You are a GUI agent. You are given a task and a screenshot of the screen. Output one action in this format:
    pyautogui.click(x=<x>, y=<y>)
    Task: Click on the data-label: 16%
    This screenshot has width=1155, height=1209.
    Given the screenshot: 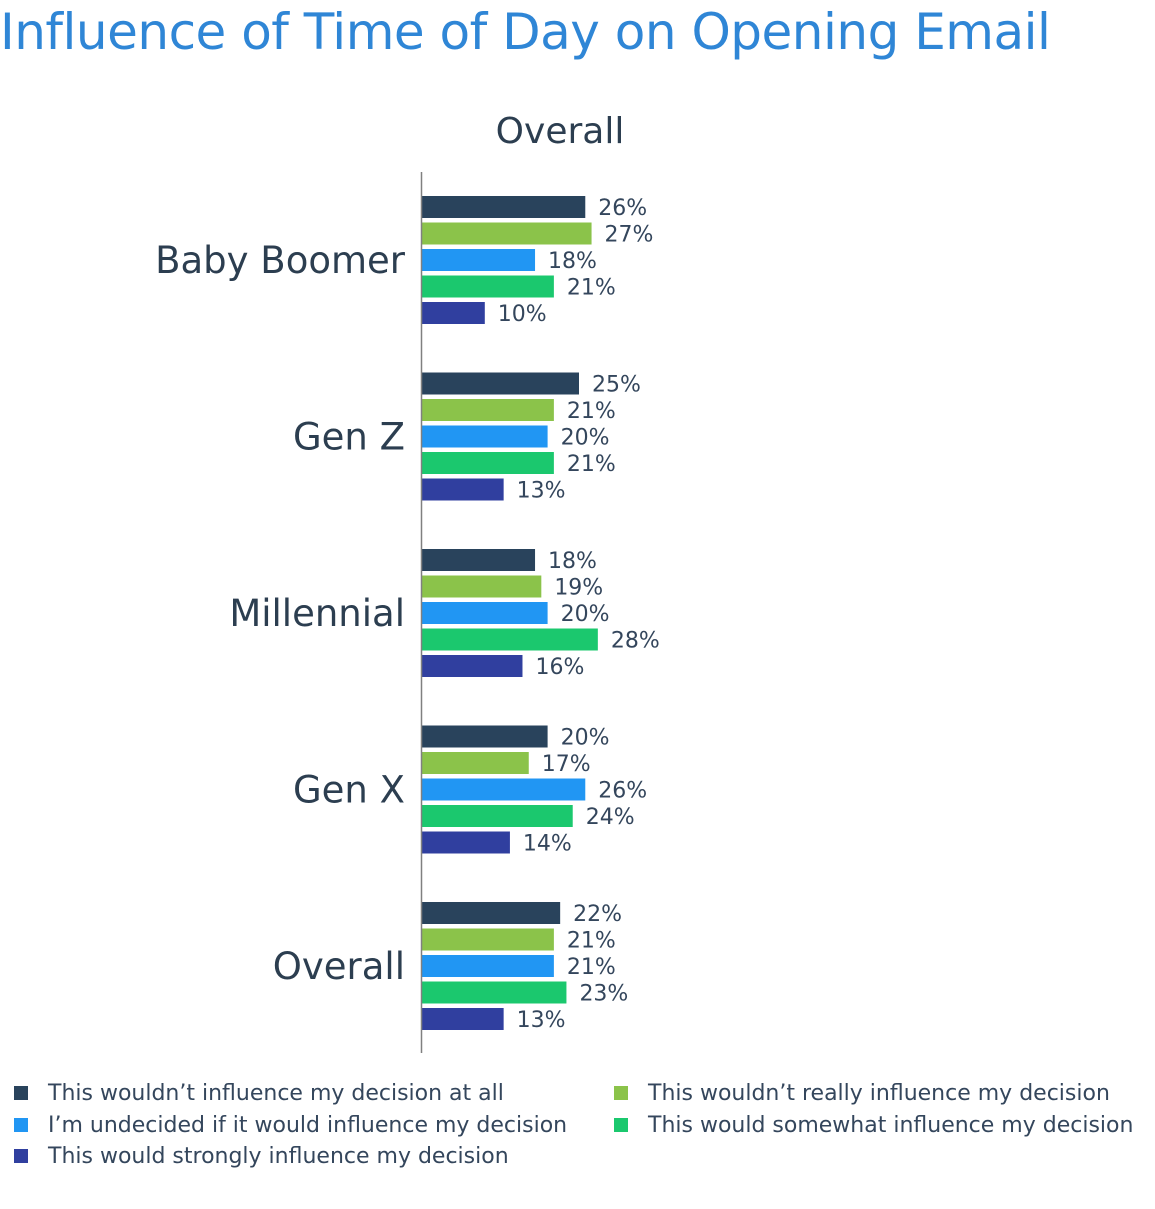 What is the action you would take?
    pyautogui.click(x=559, y=667)
    